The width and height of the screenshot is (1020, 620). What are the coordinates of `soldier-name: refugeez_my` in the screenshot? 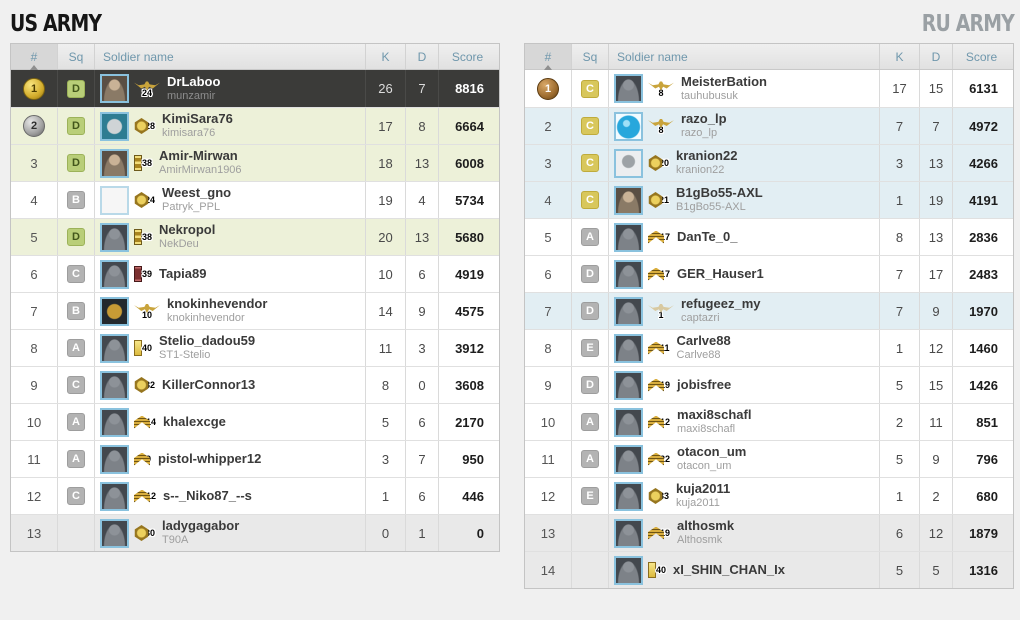 It's located at (721, 304).